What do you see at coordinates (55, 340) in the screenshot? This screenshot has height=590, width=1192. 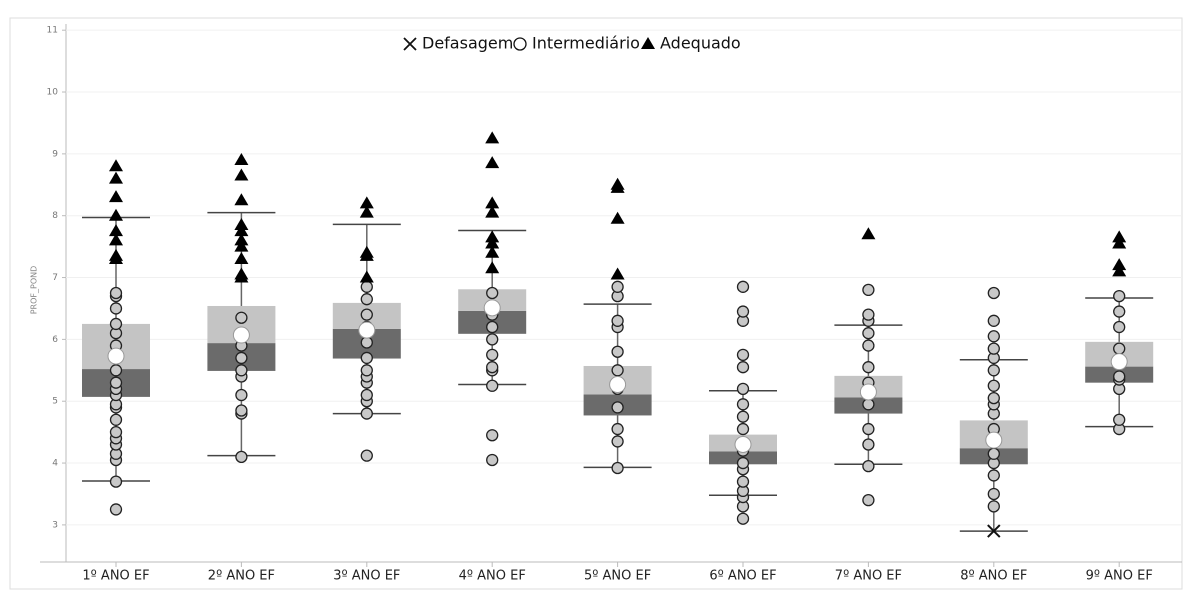 I see `y-tick-label: 6` at bounding box center [55, 340].